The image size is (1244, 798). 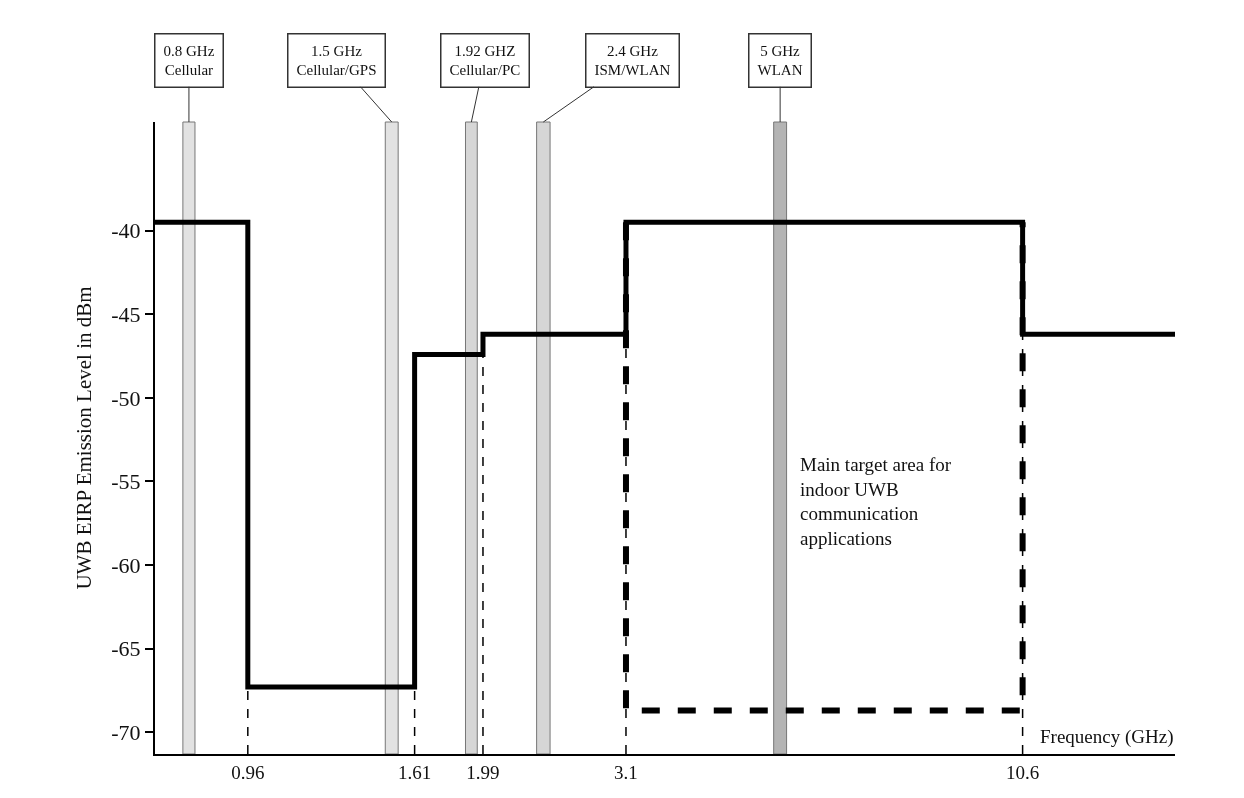 What do you see at coordinates (780, 60) in the screenshot?
I see `band-label: 5 GHz WLAN` at bounding box center [780, 60].